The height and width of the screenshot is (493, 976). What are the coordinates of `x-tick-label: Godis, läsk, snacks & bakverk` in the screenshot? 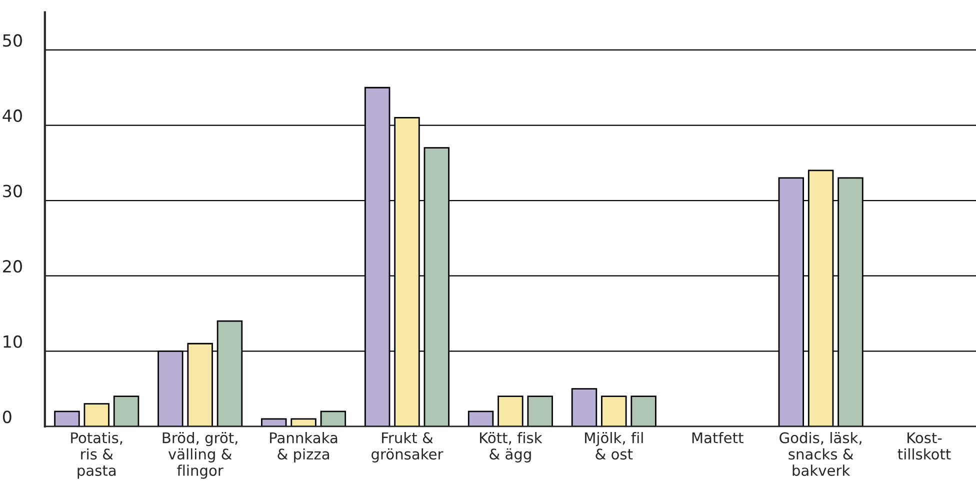 It's located at (821, 454).